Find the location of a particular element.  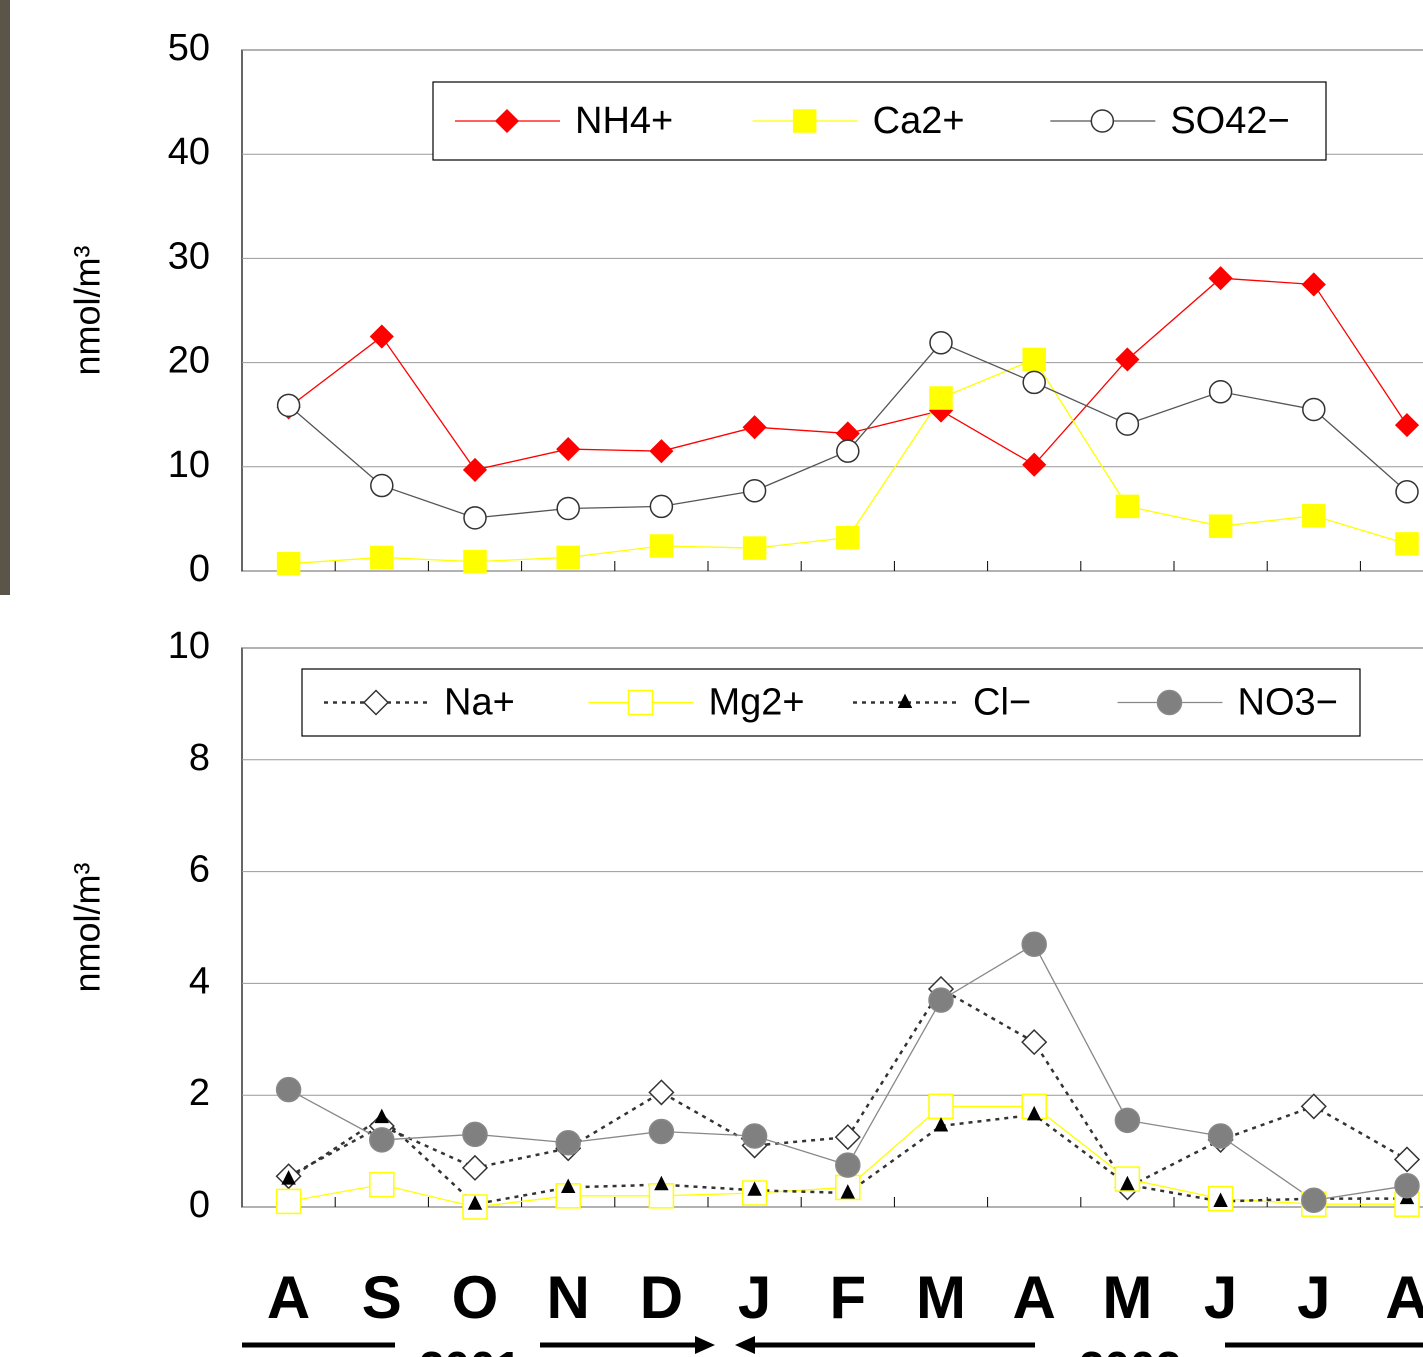

photo-edge is located at coordinates (5, 297).